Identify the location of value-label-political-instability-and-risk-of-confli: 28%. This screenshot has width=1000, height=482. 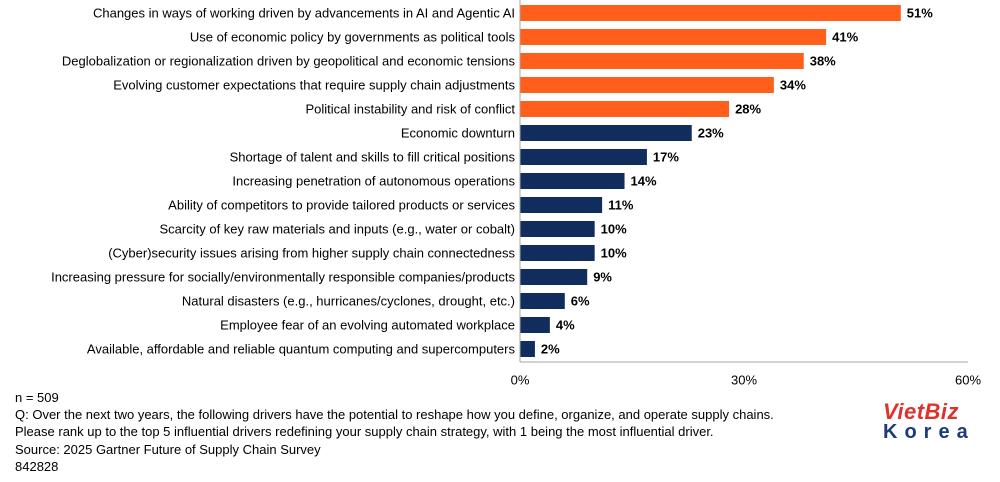
(748, 109).